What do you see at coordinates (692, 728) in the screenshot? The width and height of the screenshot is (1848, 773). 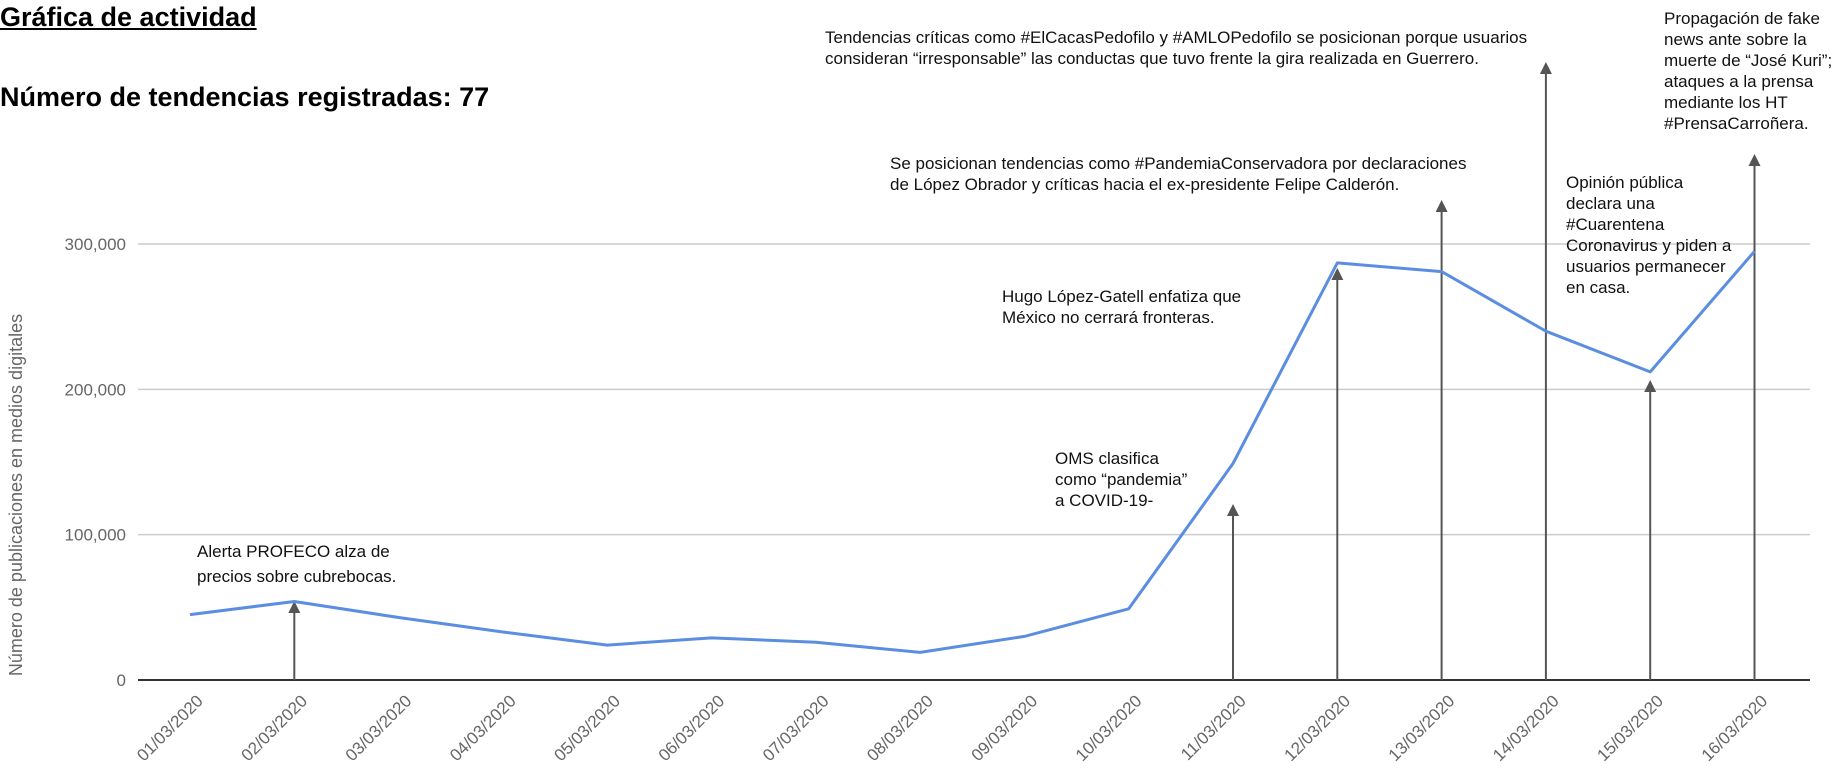 I see `x-tick-label: 06/03/2020` at bounding box center [692, 728].